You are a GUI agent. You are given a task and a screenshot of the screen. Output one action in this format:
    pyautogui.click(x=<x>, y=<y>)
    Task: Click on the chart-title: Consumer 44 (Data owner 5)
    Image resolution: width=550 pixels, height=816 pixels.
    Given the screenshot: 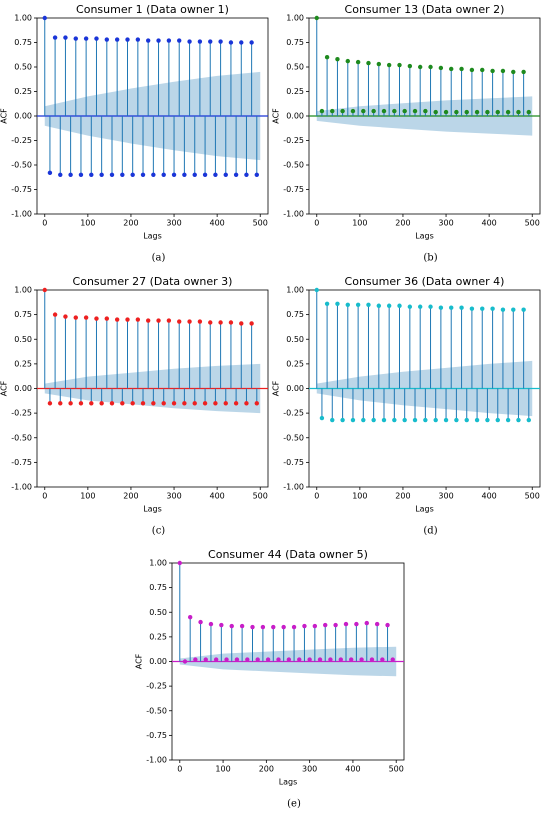 What is the action you would take?
    pyautogui.click(x=288, y=554)
    